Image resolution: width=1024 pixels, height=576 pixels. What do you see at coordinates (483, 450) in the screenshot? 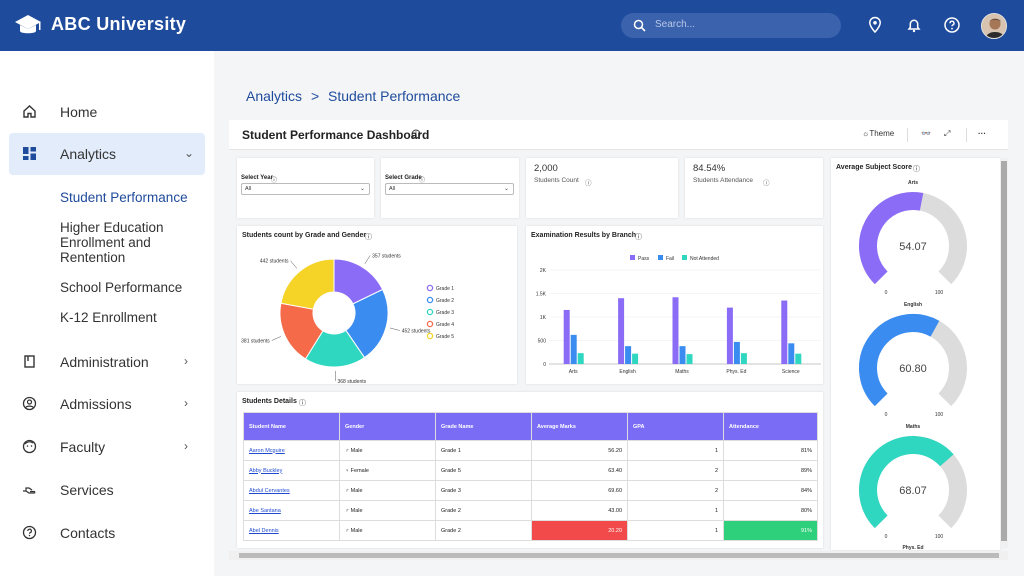
I see `grade-cell: Grade 1` at bounding box center [483, 450].